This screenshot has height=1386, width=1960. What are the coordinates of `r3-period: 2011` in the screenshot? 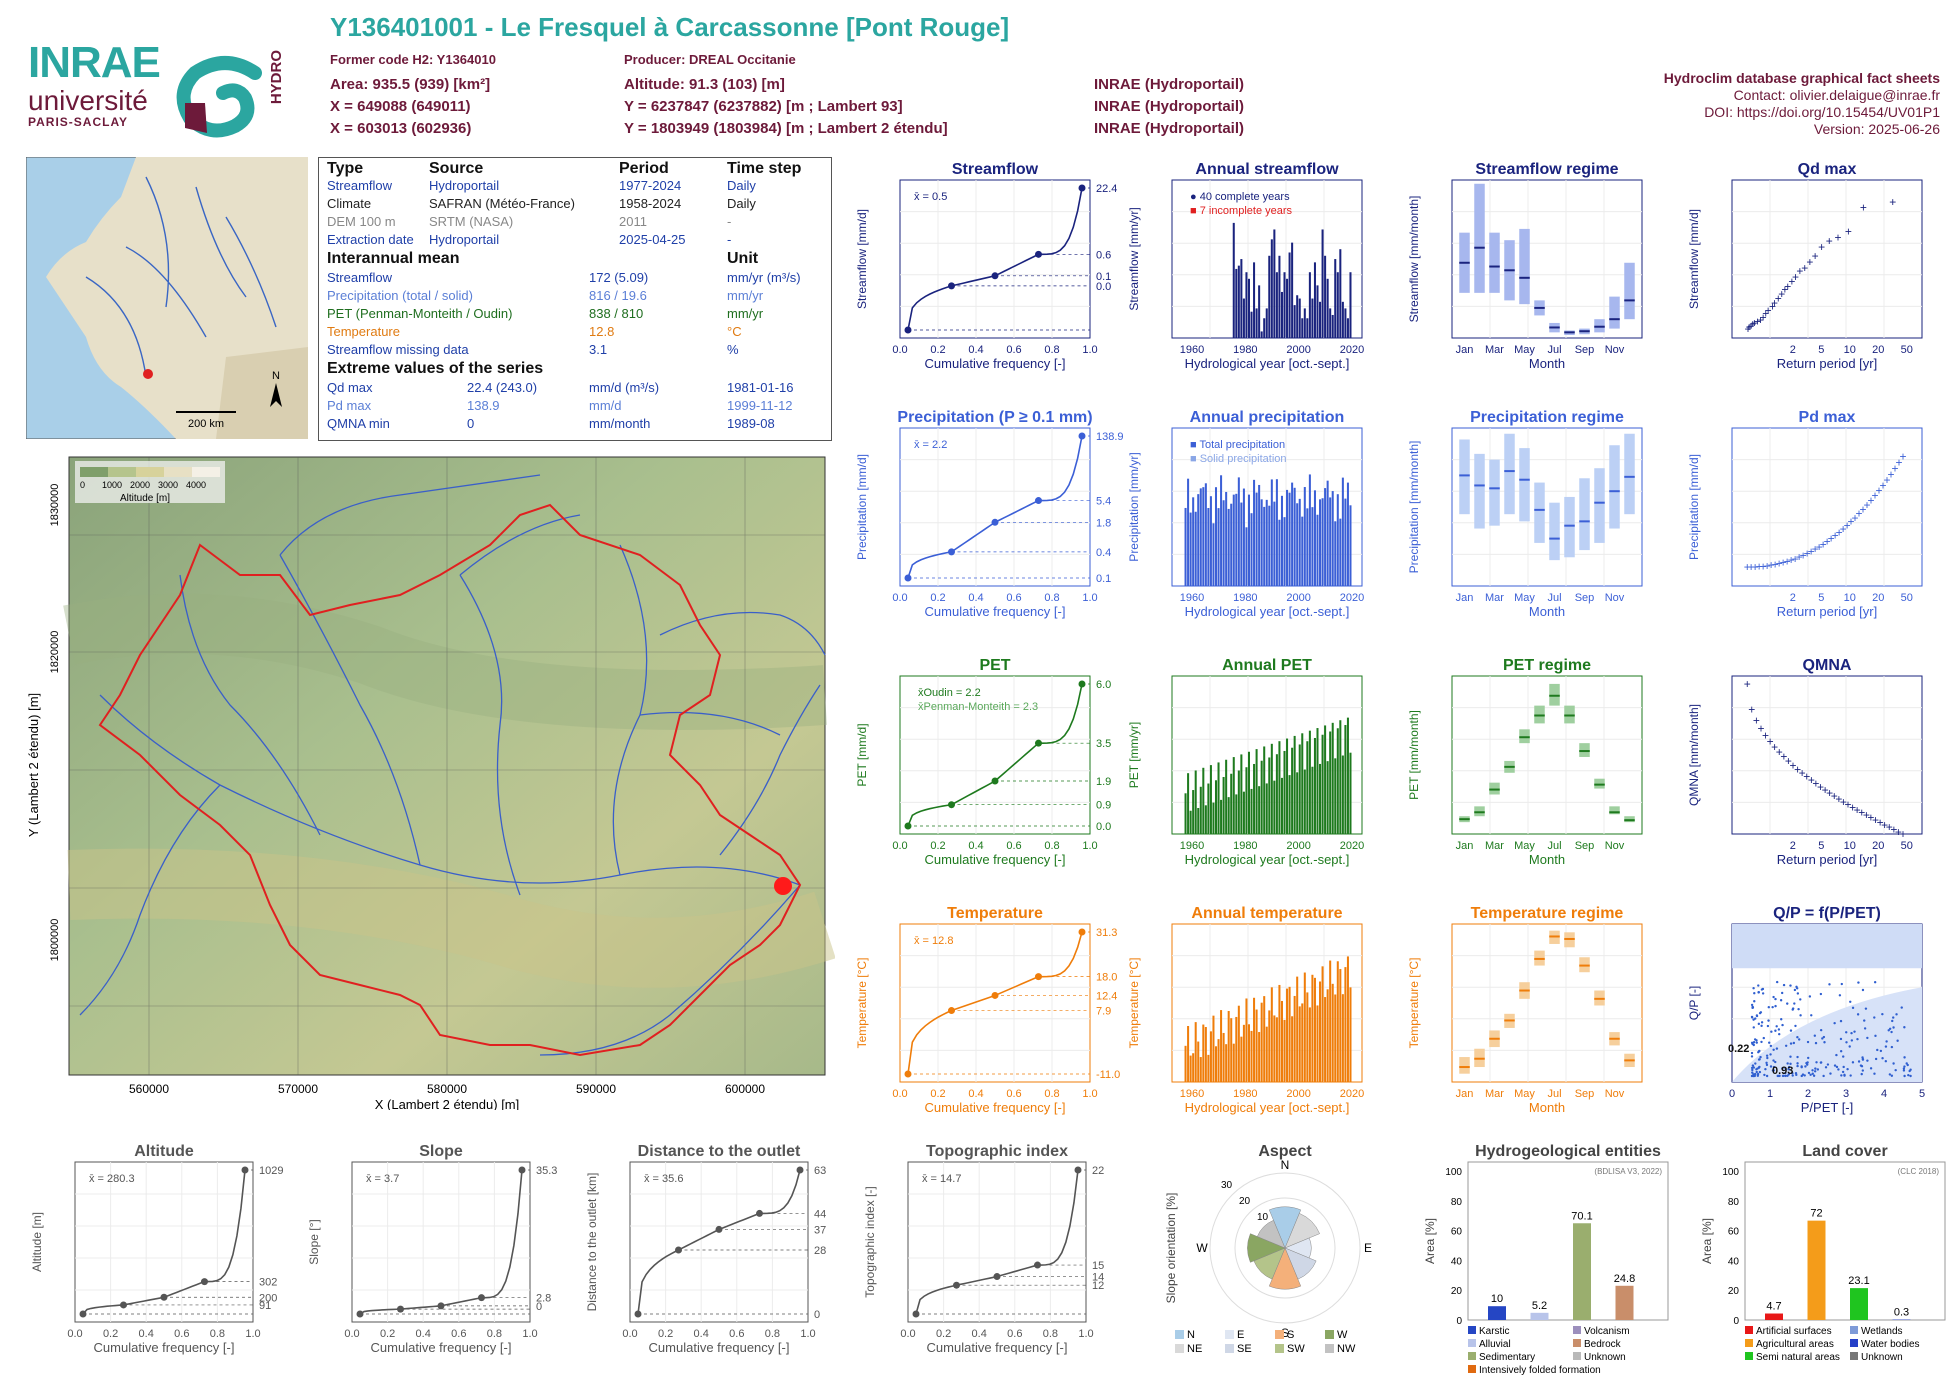 It's located at (633, 221).